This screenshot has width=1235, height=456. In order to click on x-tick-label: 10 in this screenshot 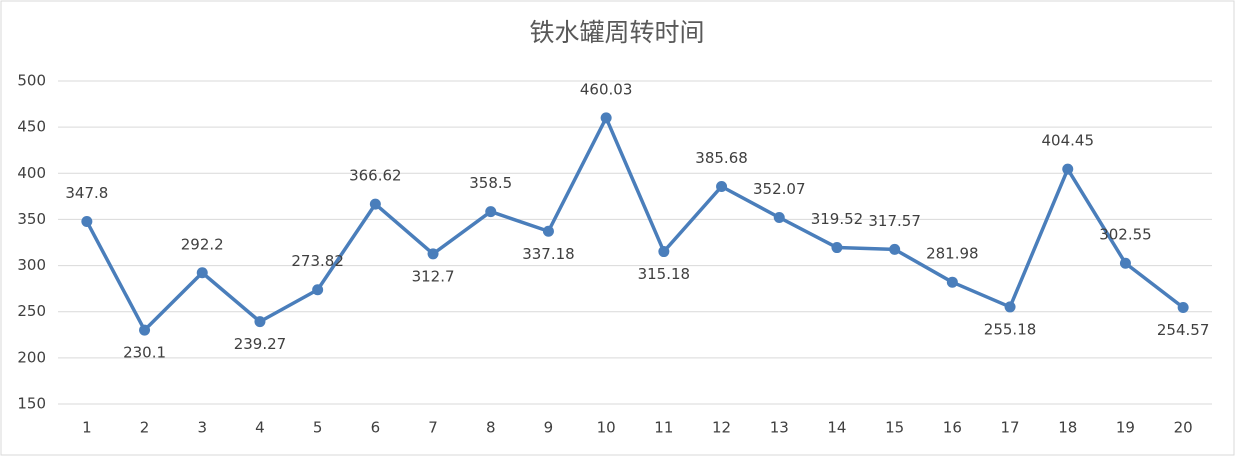, I will do `click(606, 428)`.